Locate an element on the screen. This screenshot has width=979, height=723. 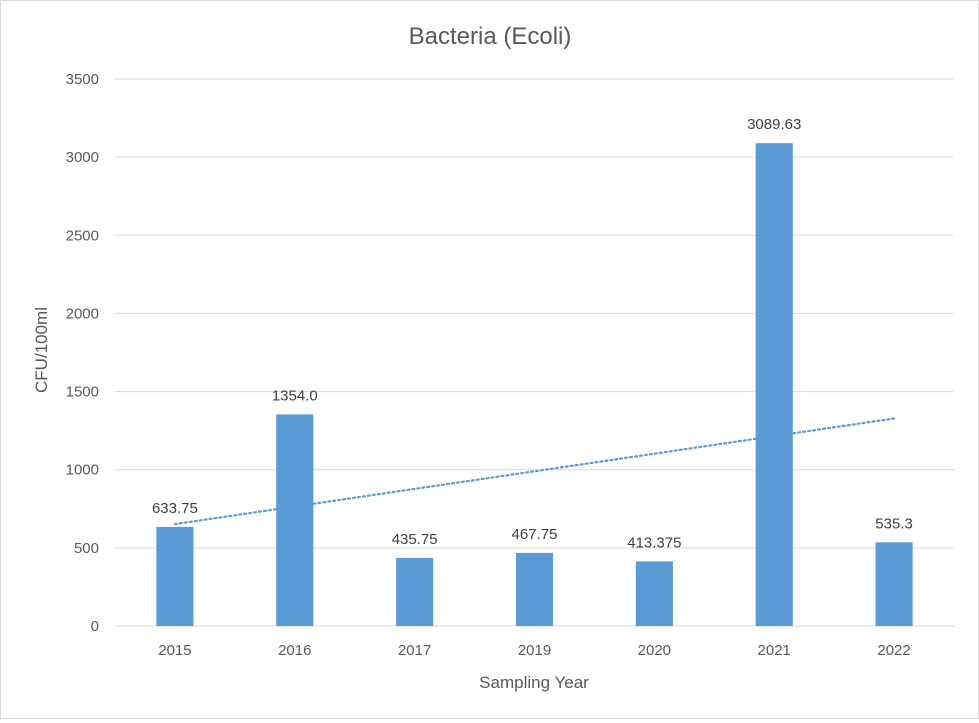
bar-2016 is located at coordinates (295, 520).